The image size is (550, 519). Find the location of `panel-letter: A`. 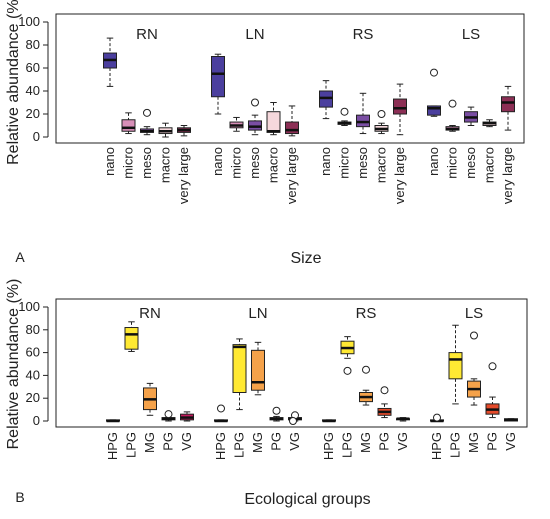

panel-letter: A is located at coordinates (20, 257).